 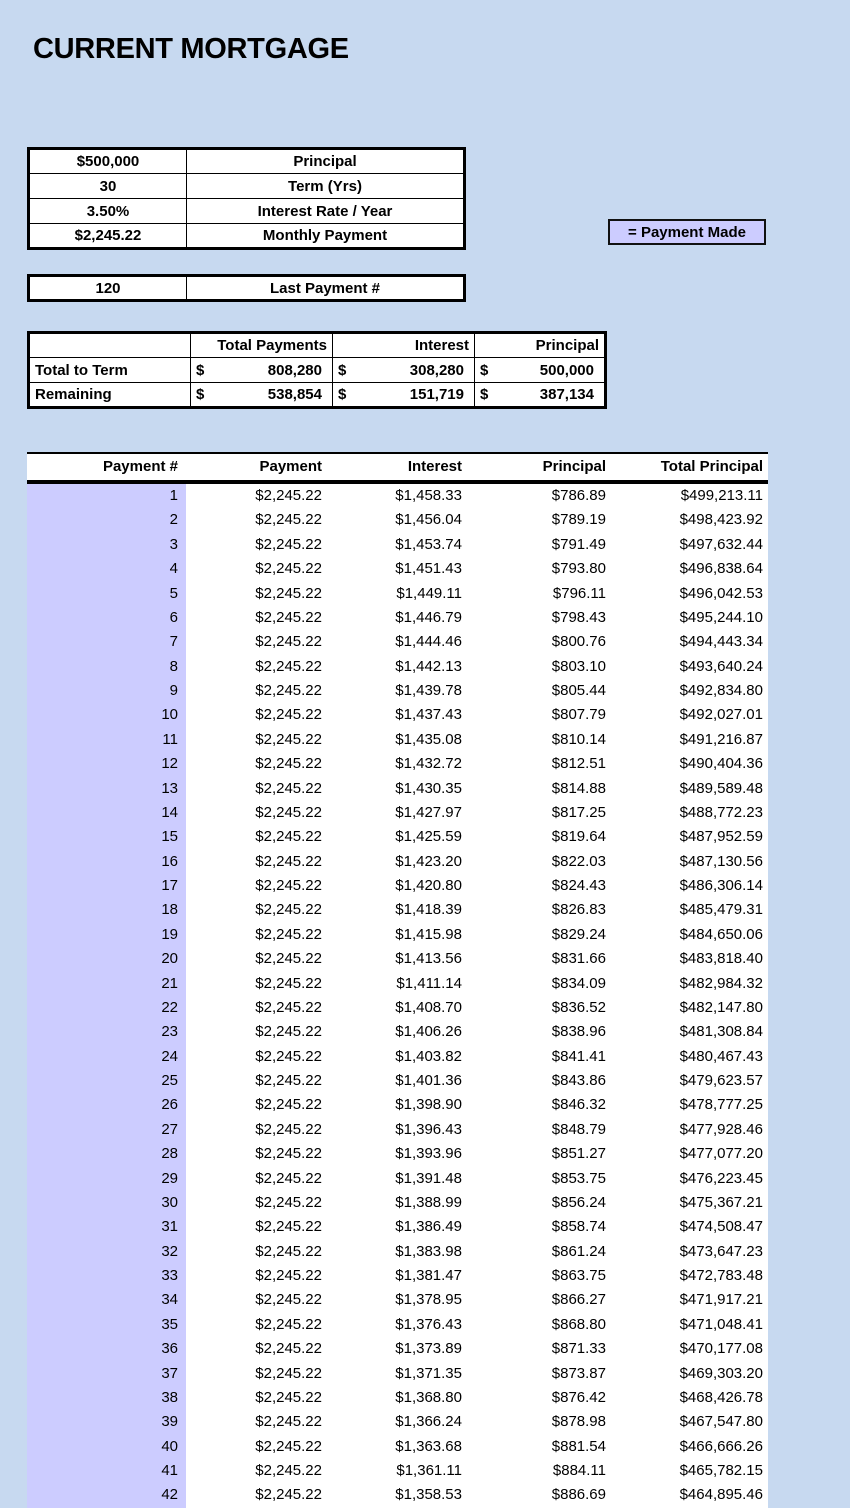 I want to click on total-principal-cell: $479,623.57, so click(x=721, y=1080).